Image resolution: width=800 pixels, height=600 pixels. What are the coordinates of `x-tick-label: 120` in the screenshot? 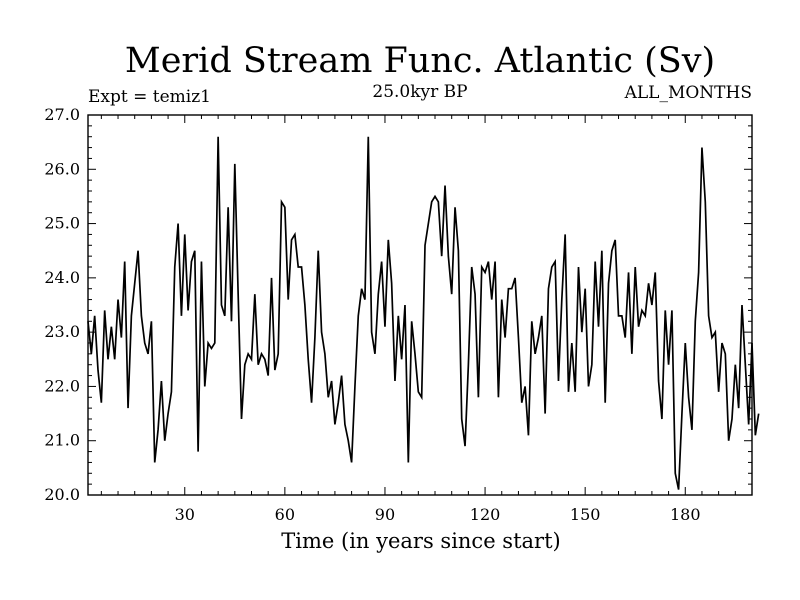 It's located at (485, 514).